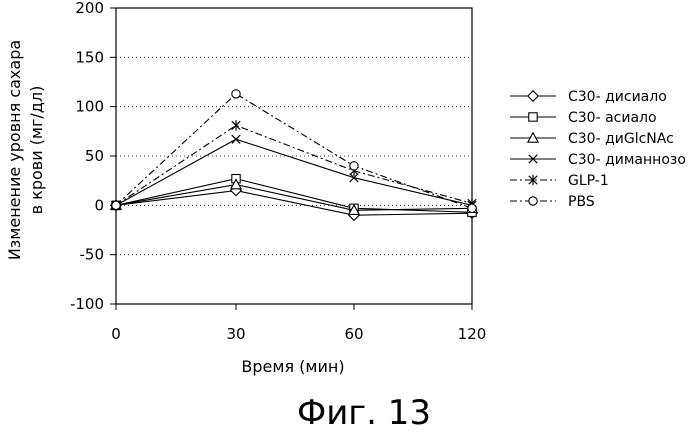  I want to click on figure-caption: Фиг. 13, so click(364, 412).